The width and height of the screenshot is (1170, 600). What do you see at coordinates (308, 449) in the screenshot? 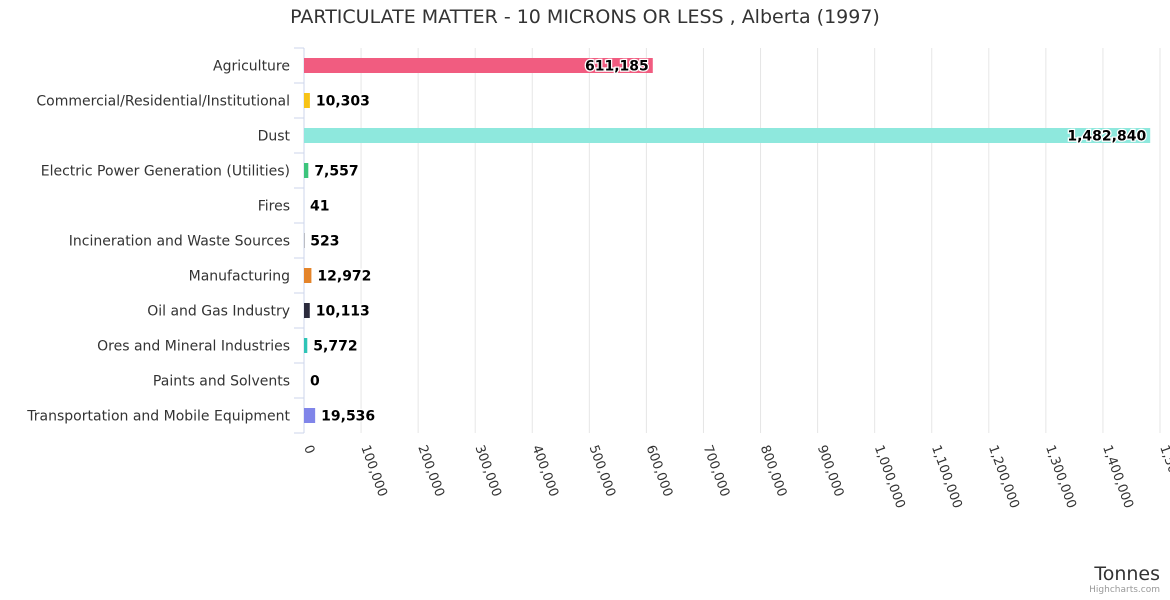
I see `x-tick-label-0: 0` at bounding box center [308, 449].